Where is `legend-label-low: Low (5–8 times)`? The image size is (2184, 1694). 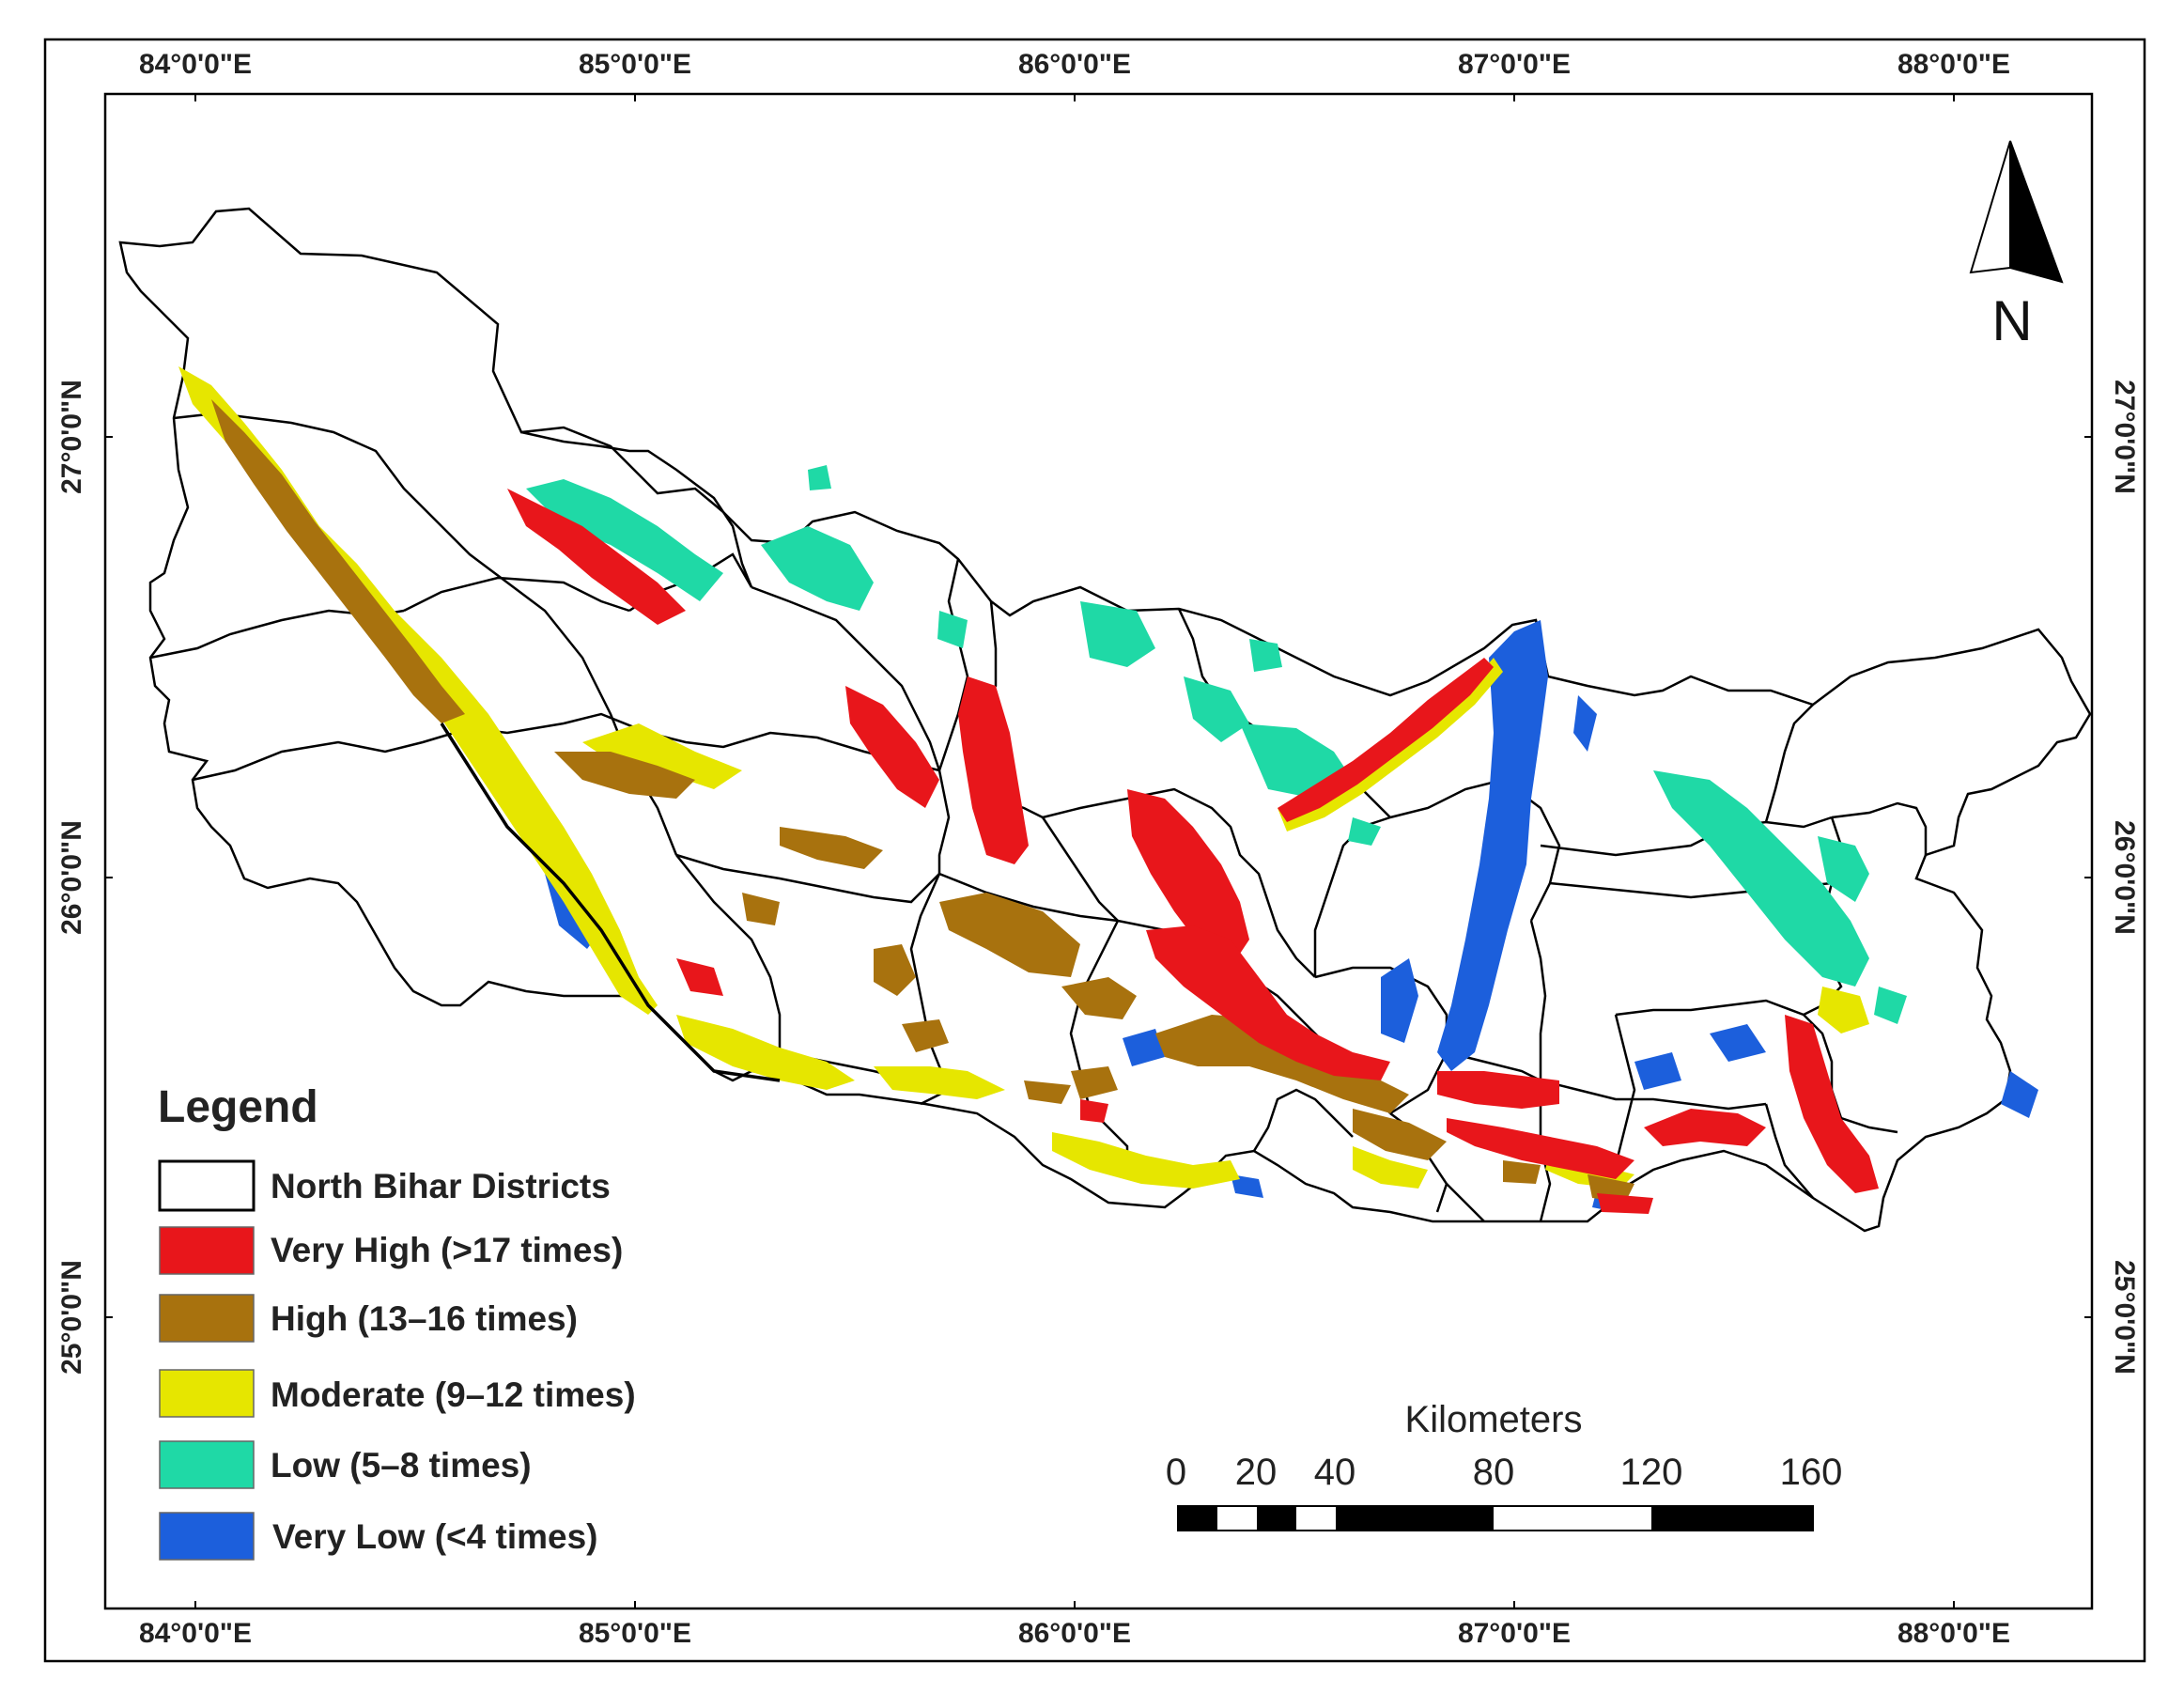 legend-label-low: Low (5–8 times) is located at coordinates (401, 1465).